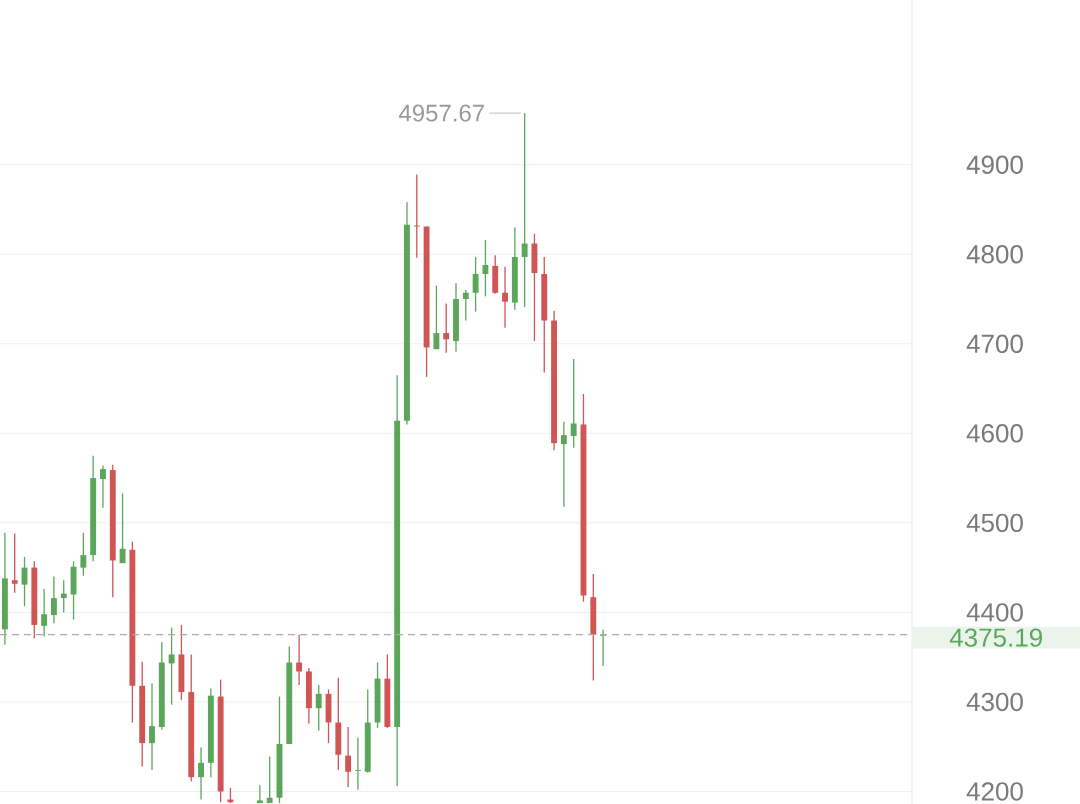  I want to click on y-tick-label: 4900, so click(994, 164).